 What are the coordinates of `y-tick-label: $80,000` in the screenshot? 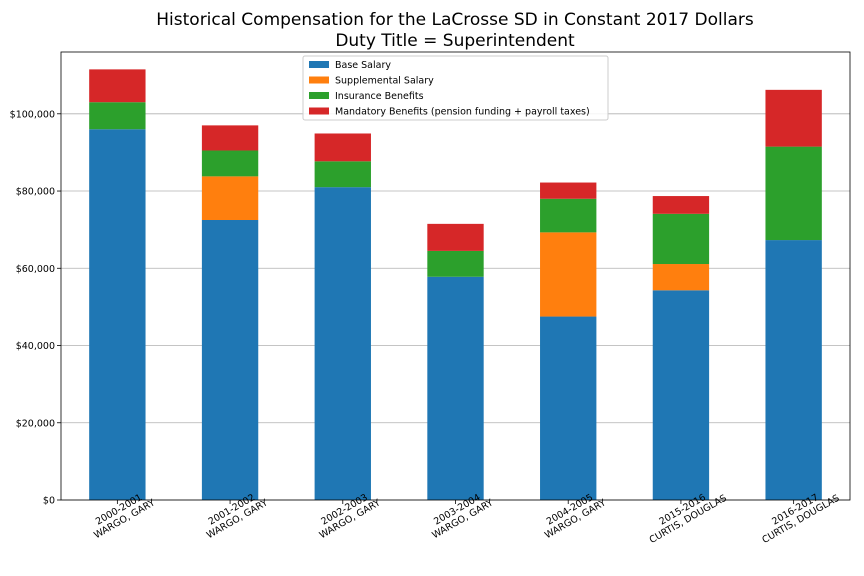 It's located at (35, 192).